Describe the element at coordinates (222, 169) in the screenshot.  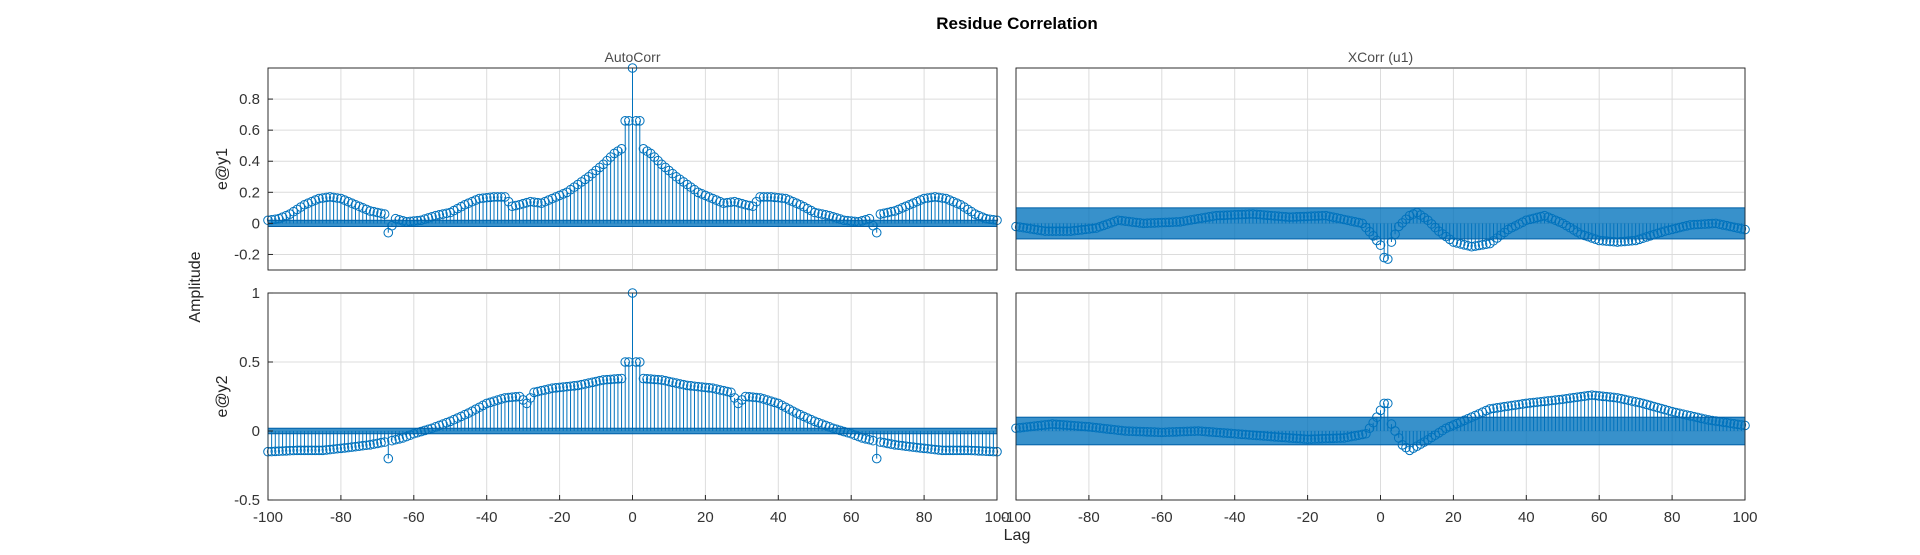
I see `row-ylabel: e@y1` at that location.